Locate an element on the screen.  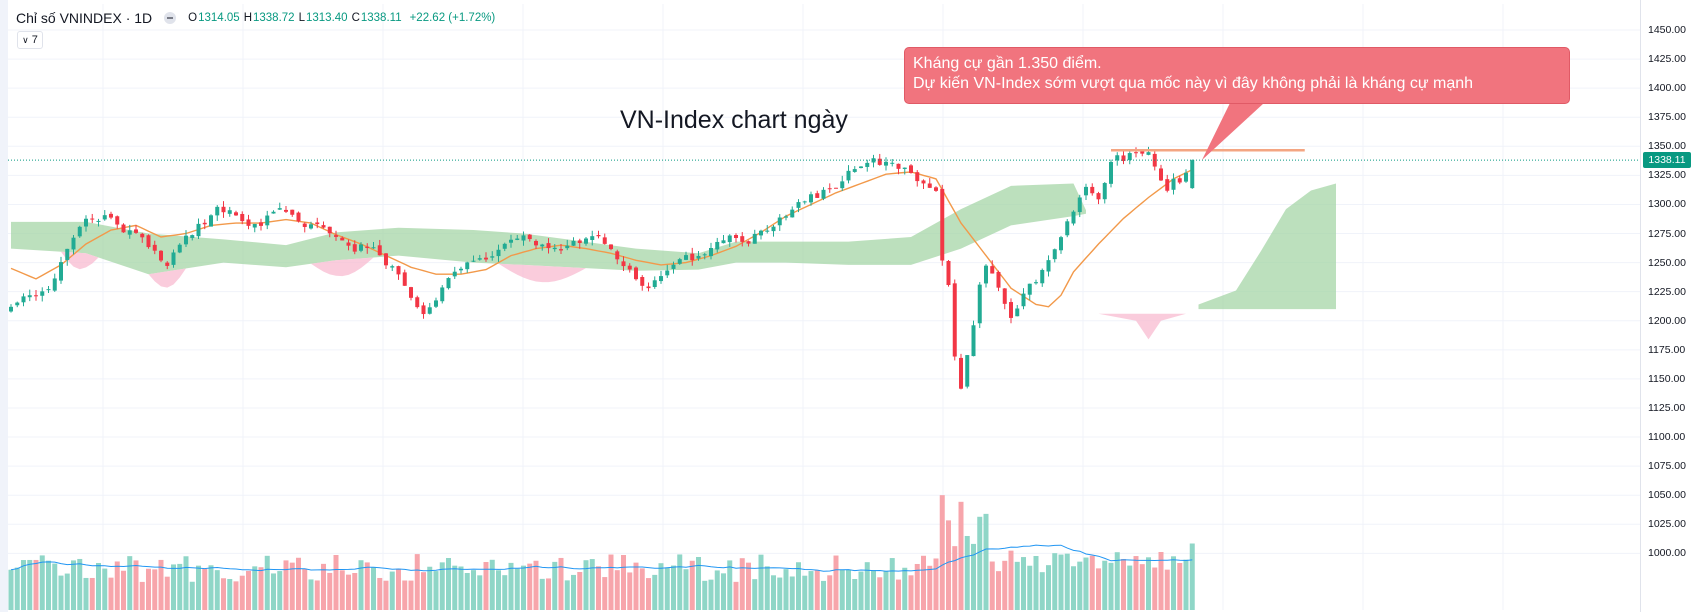
volume-bars is located at coordinates (601, 552).